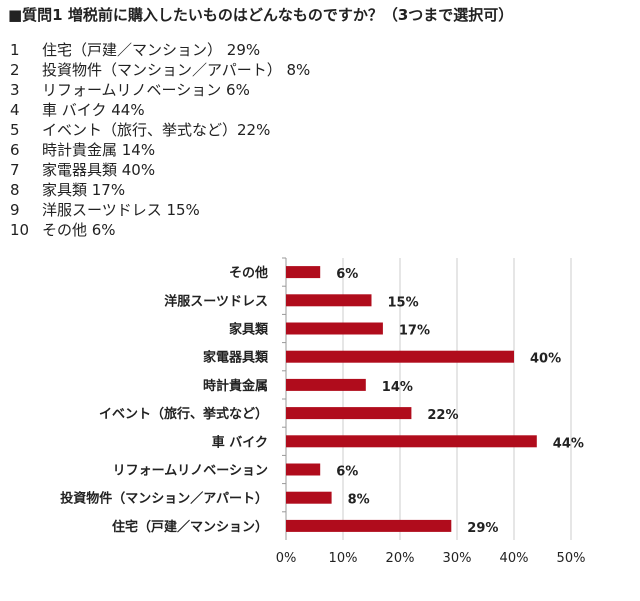 The width and height of the screenshot is (640, 601). I want to click on data-label: 22%, so click(442, 415).